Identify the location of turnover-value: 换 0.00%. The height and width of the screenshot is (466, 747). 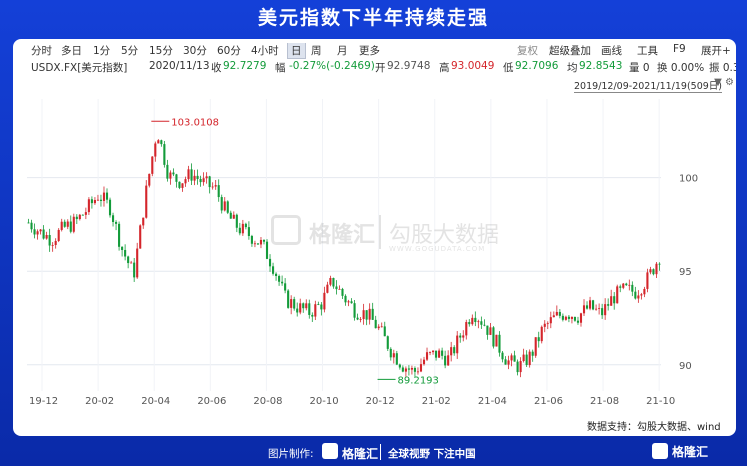
(681, 68).